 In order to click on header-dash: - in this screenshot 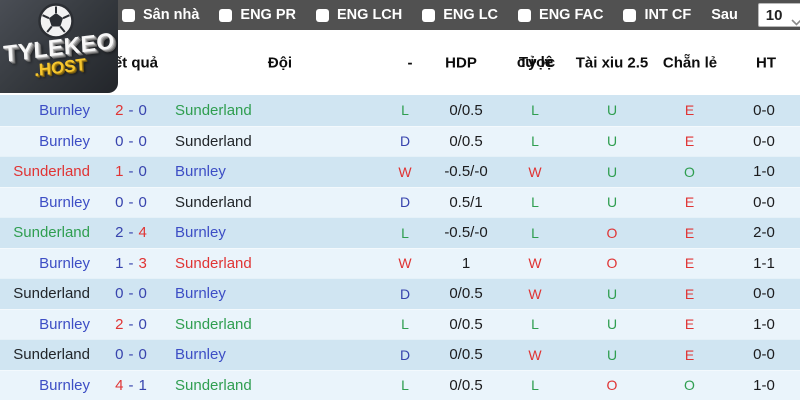, I will do `click(410, 62)`.